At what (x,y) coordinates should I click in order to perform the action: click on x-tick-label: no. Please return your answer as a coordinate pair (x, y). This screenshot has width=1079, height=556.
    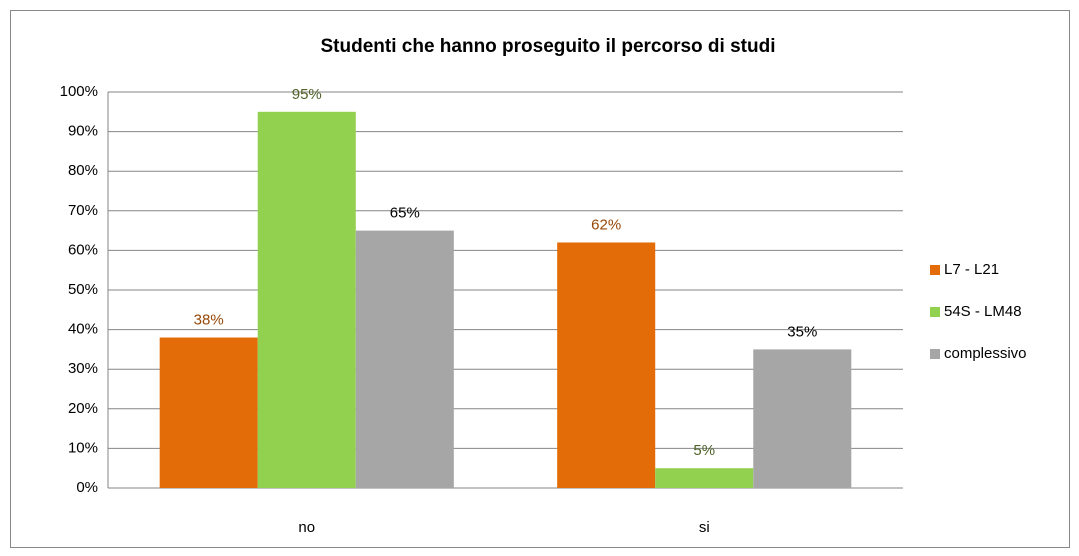
    Looking at the image, I should click on (306, 527).